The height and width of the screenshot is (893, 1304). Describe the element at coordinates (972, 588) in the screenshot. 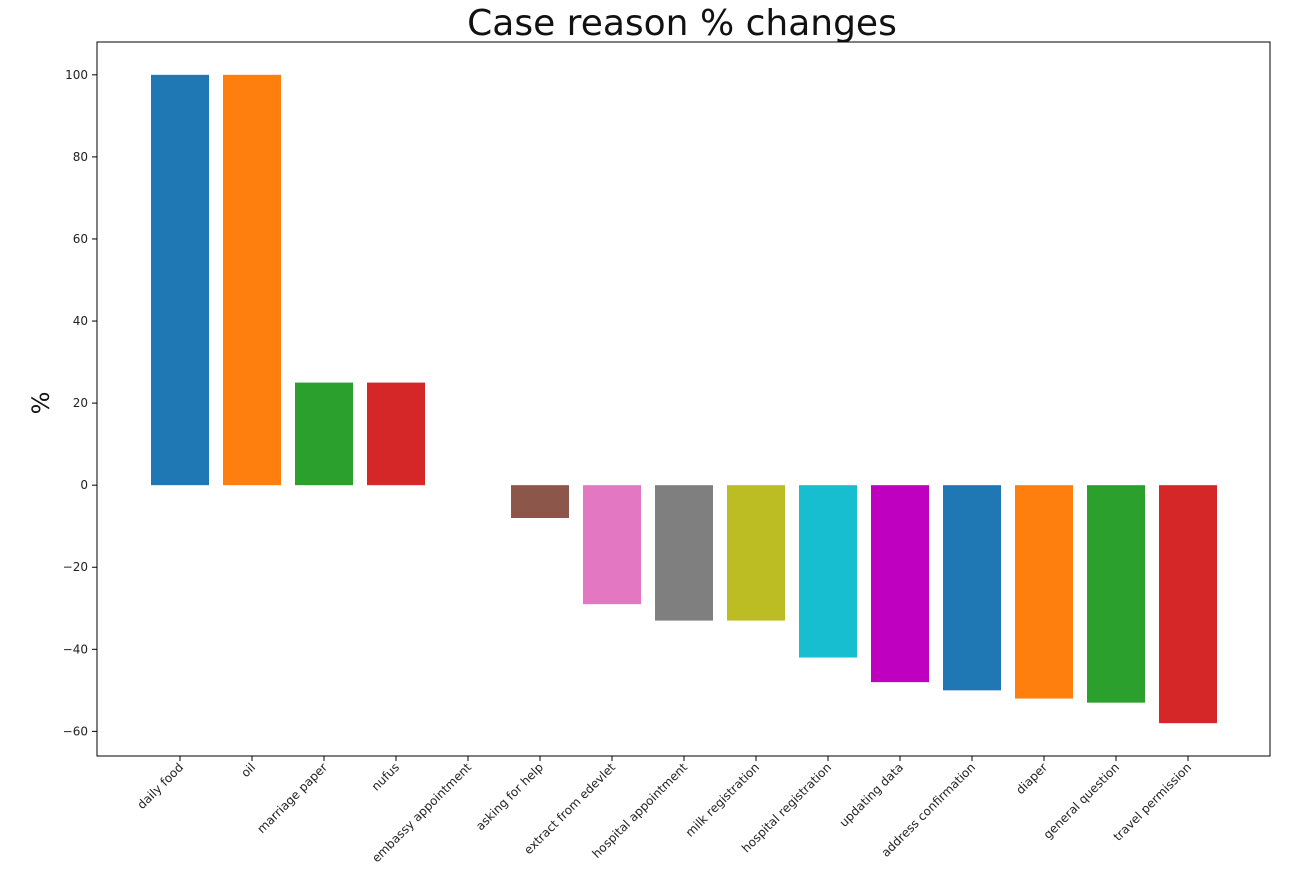

I see `bar-address-confirmation` at that location.